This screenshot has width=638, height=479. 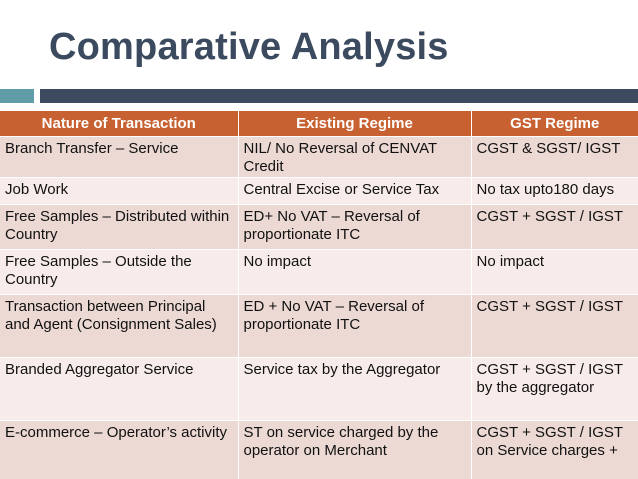 I want to click on table-cell: Central Excise or Service Tax, so click(x=355, y=191).